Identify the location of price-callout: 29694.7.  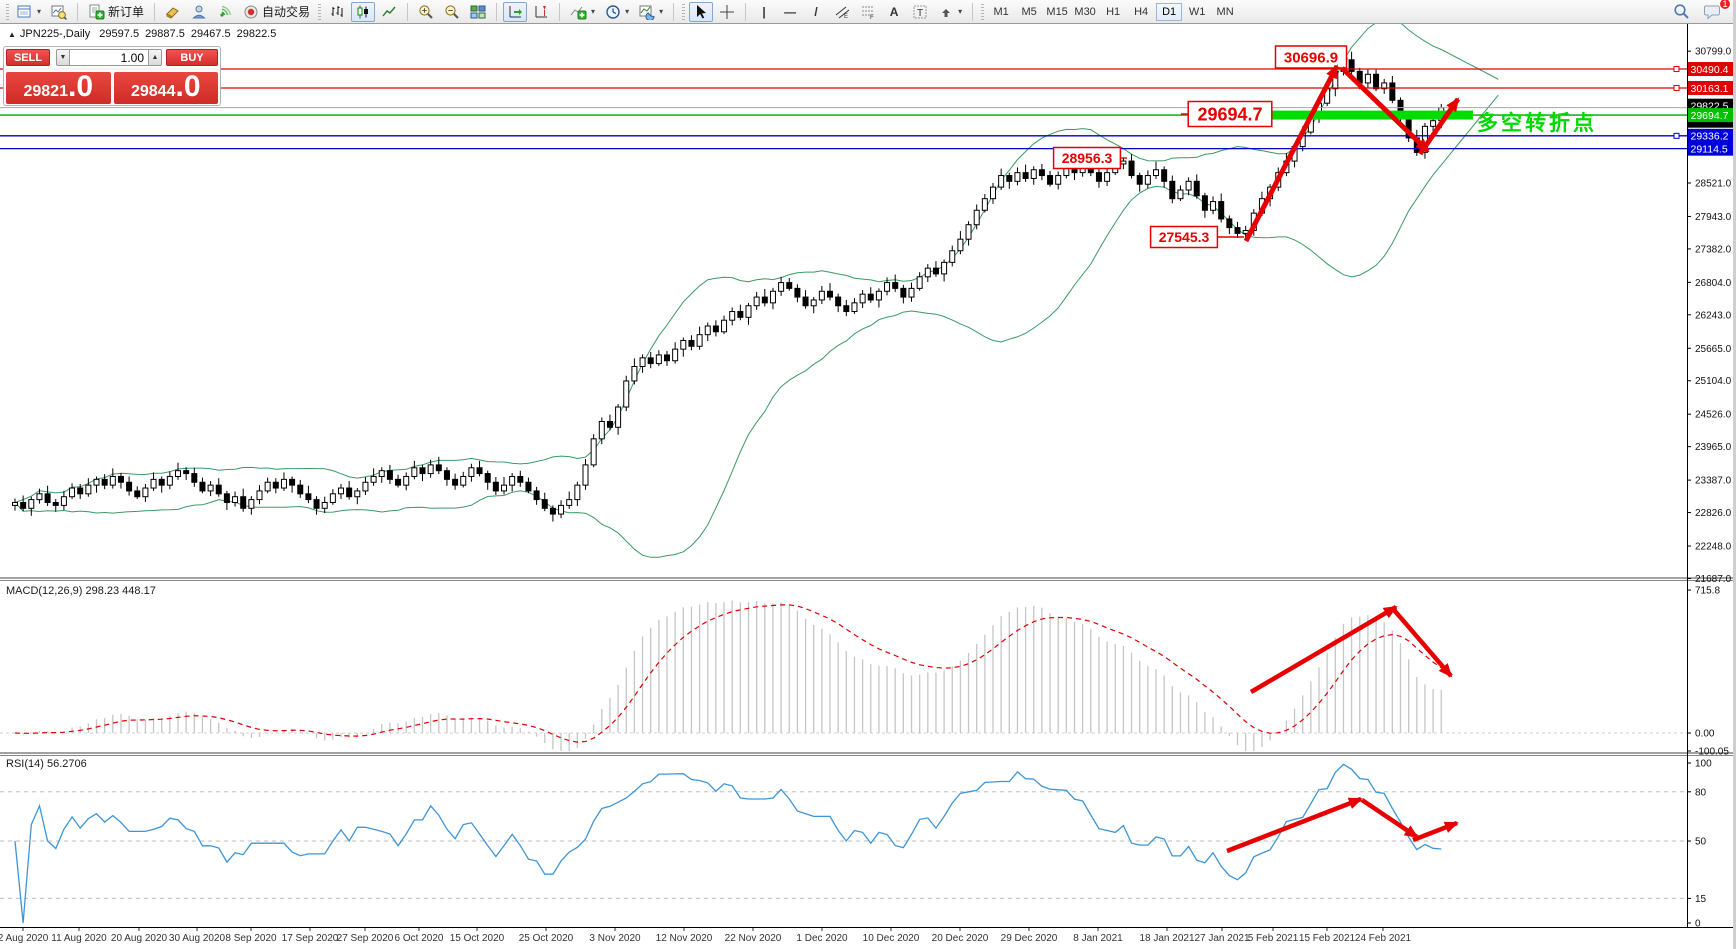
(1227, 114).